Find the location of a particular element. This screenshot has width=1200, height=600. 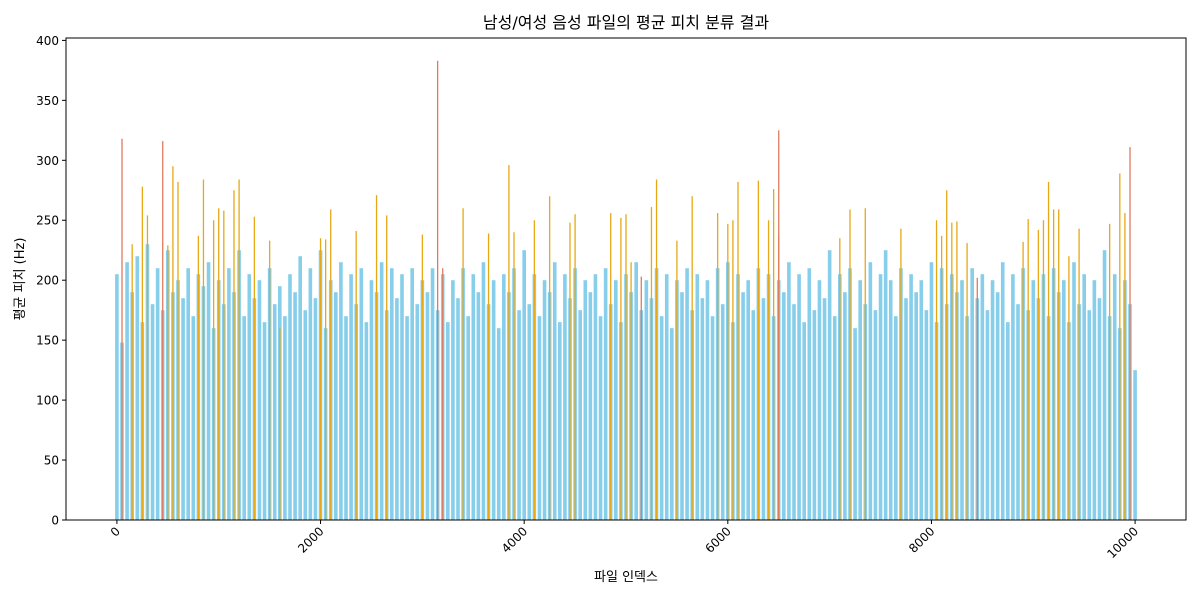

y-tick-label: 300 is located at coordinates (47, 161).